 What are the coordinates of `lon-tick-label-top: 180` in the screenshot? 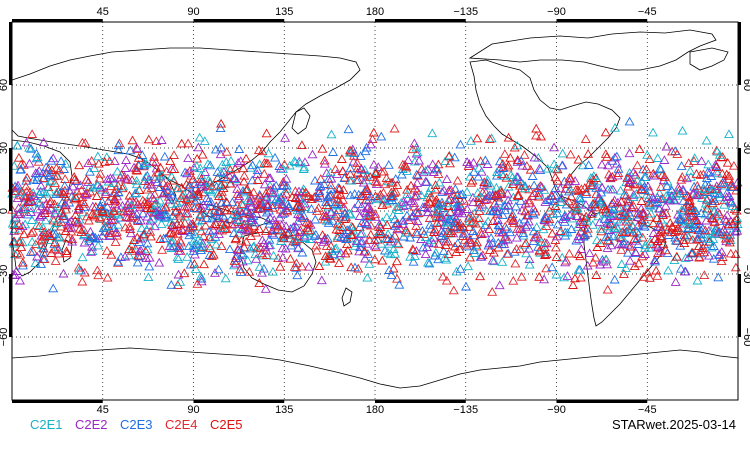 It's located at (375, 12).